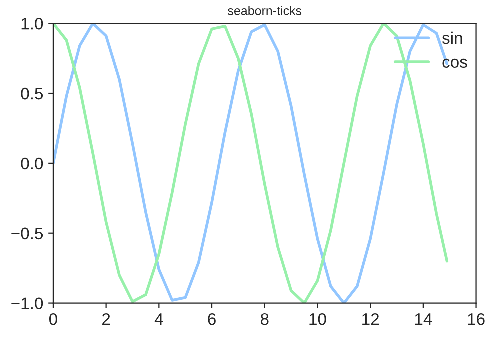 The height and width of the screenshot is (337, 486). Describe the element at coordinates (28, 234) in the screenshot. I see `y-tick-label: −0.5` at that location.